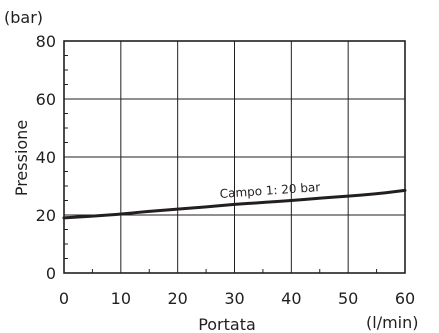 The image size is (439, 333). Describe the element at coordinates (46, 99) in the screenshot. I see `y-tick-label: 60` at that location.